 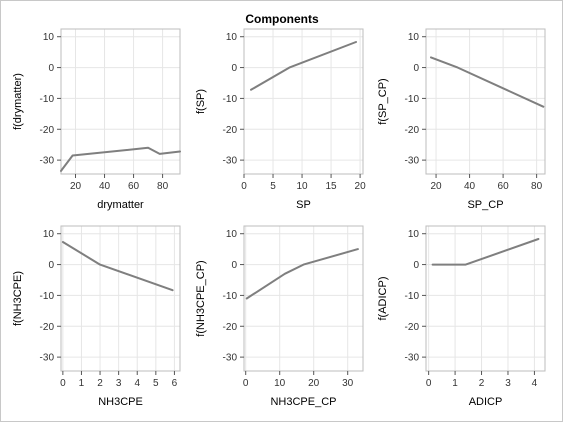 I want to click on panel-6: 0 1 2 3 4 -30 -20 -10 0 10 ADICP f(ADICP), so click(x=461, y=316).